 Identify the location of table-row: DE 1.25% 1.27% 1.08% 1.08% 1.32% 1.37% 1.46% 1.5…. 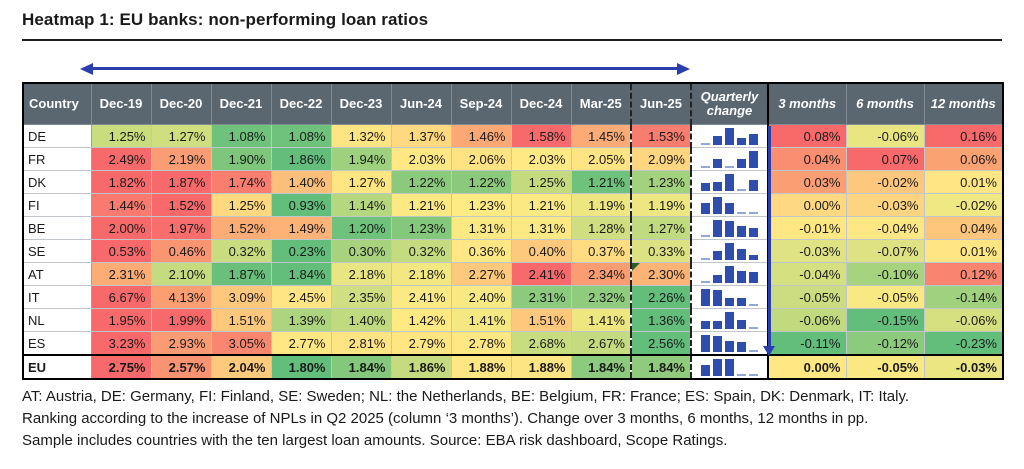
(513, 136).